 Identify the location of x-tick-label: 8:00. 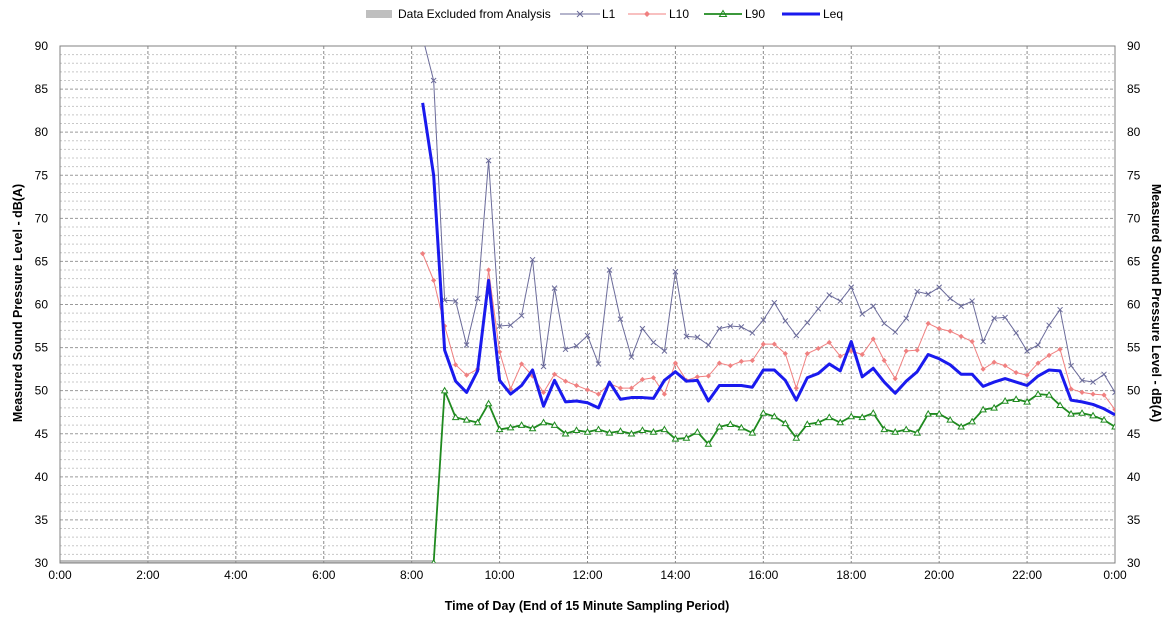
(412, 575).